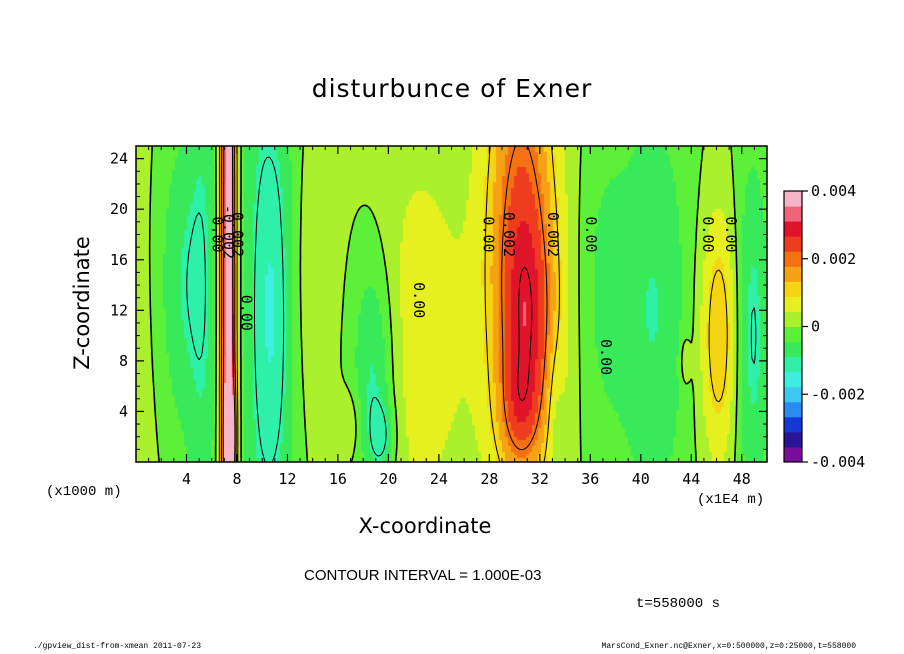  What do you see at coordinates (423, 575) in the screenshot?
I see `contour-interval-text: CONTOUR INTERVAL = 1.000E-03` at bounding box center [423, 575].